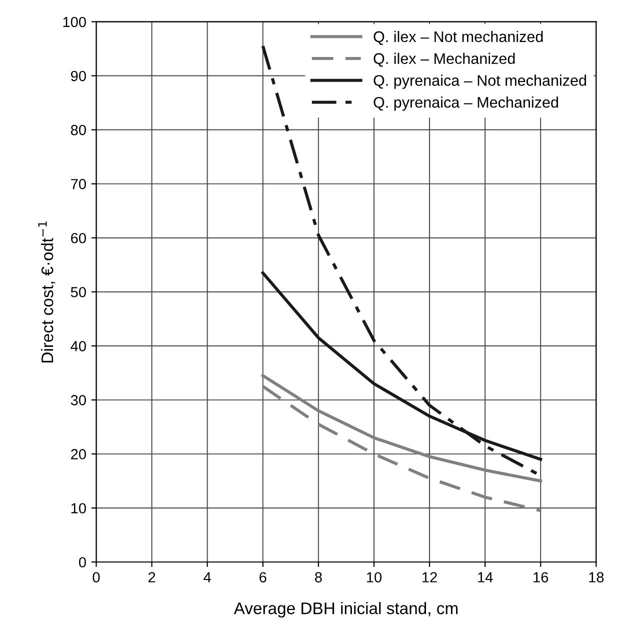 The width and height of the screenshot is (621, 621). I want to click on legend-label: Q. pyrenaica – Mechanized, so click(466, 103).